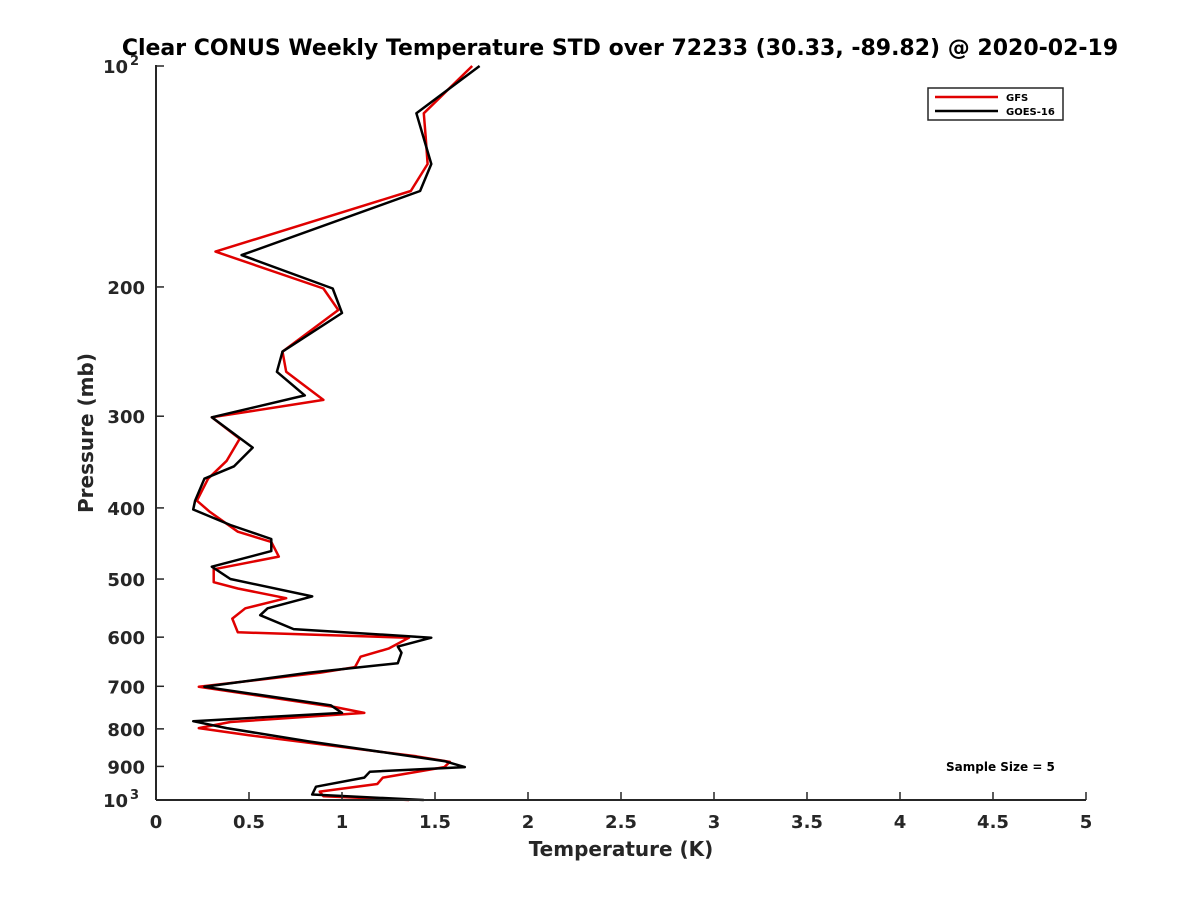 This screenshot has height=900, width=1200. What do you see at coordinates (435, 822) in the screenshot?
I see `x-tick-label: 1.5` at bounding box center [435, 822].